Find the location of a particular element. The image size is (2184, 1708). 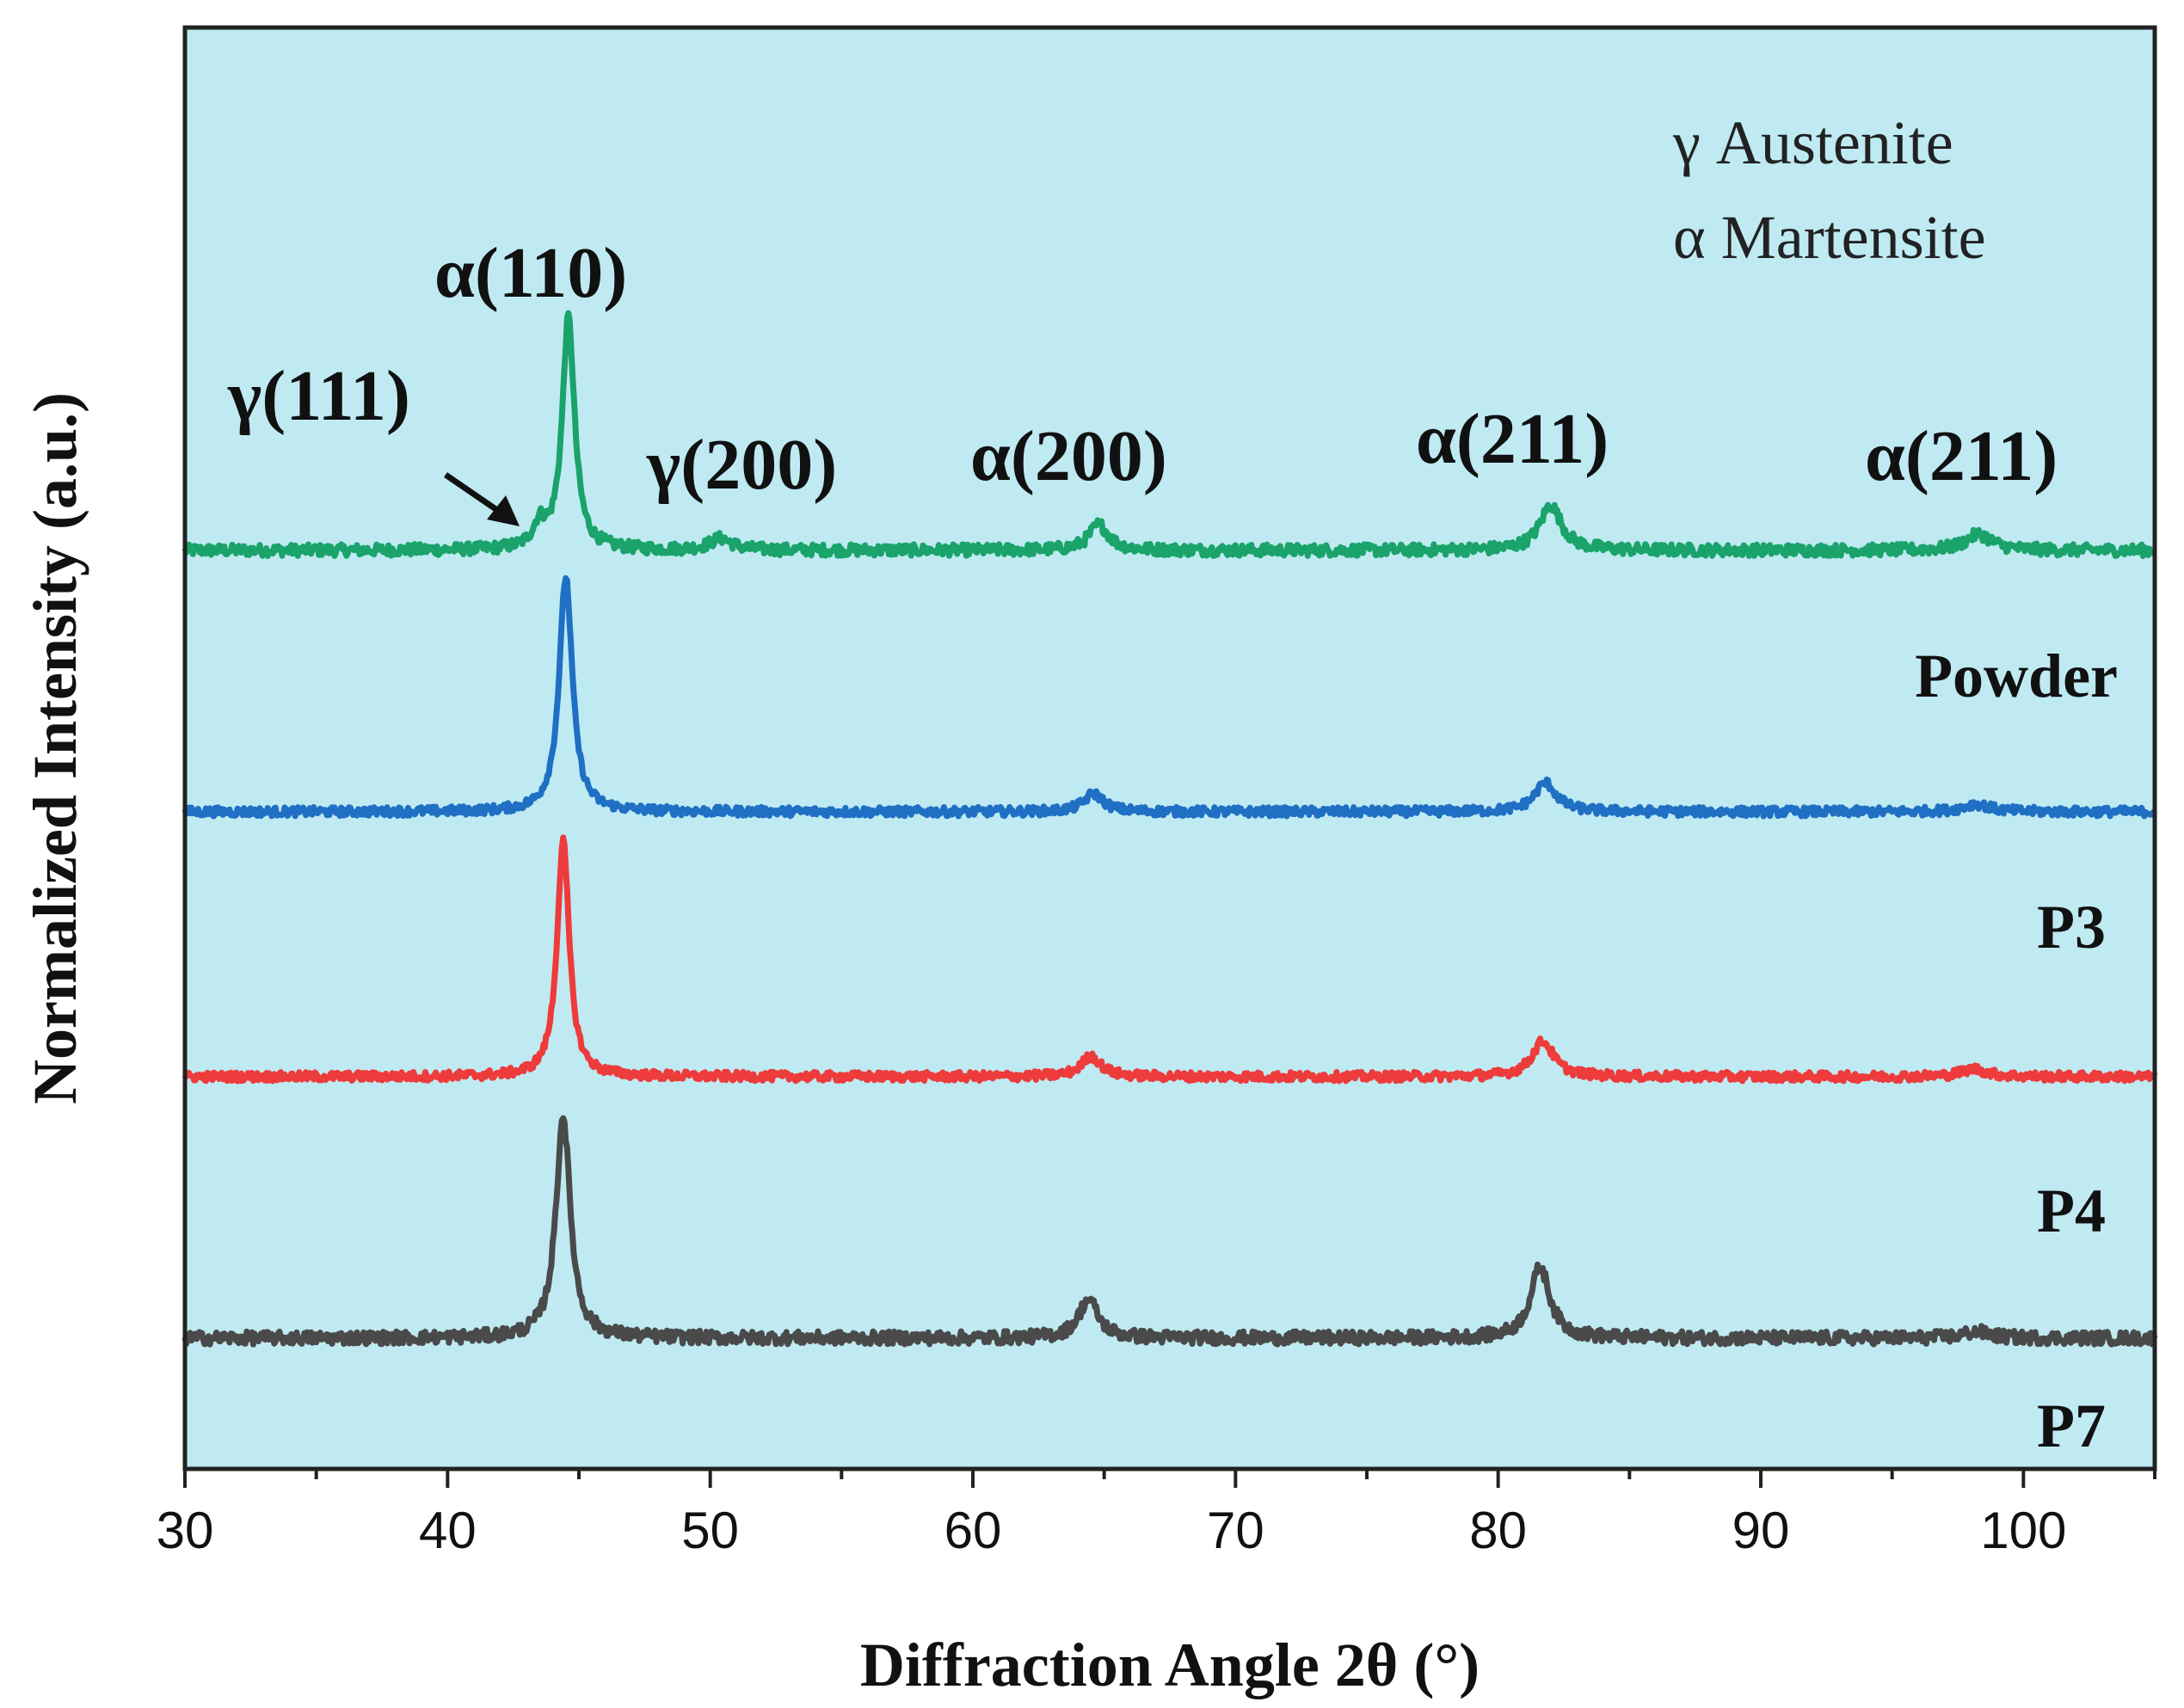

x-tick-label-50: 50 is located at coordinates (710, 1531).